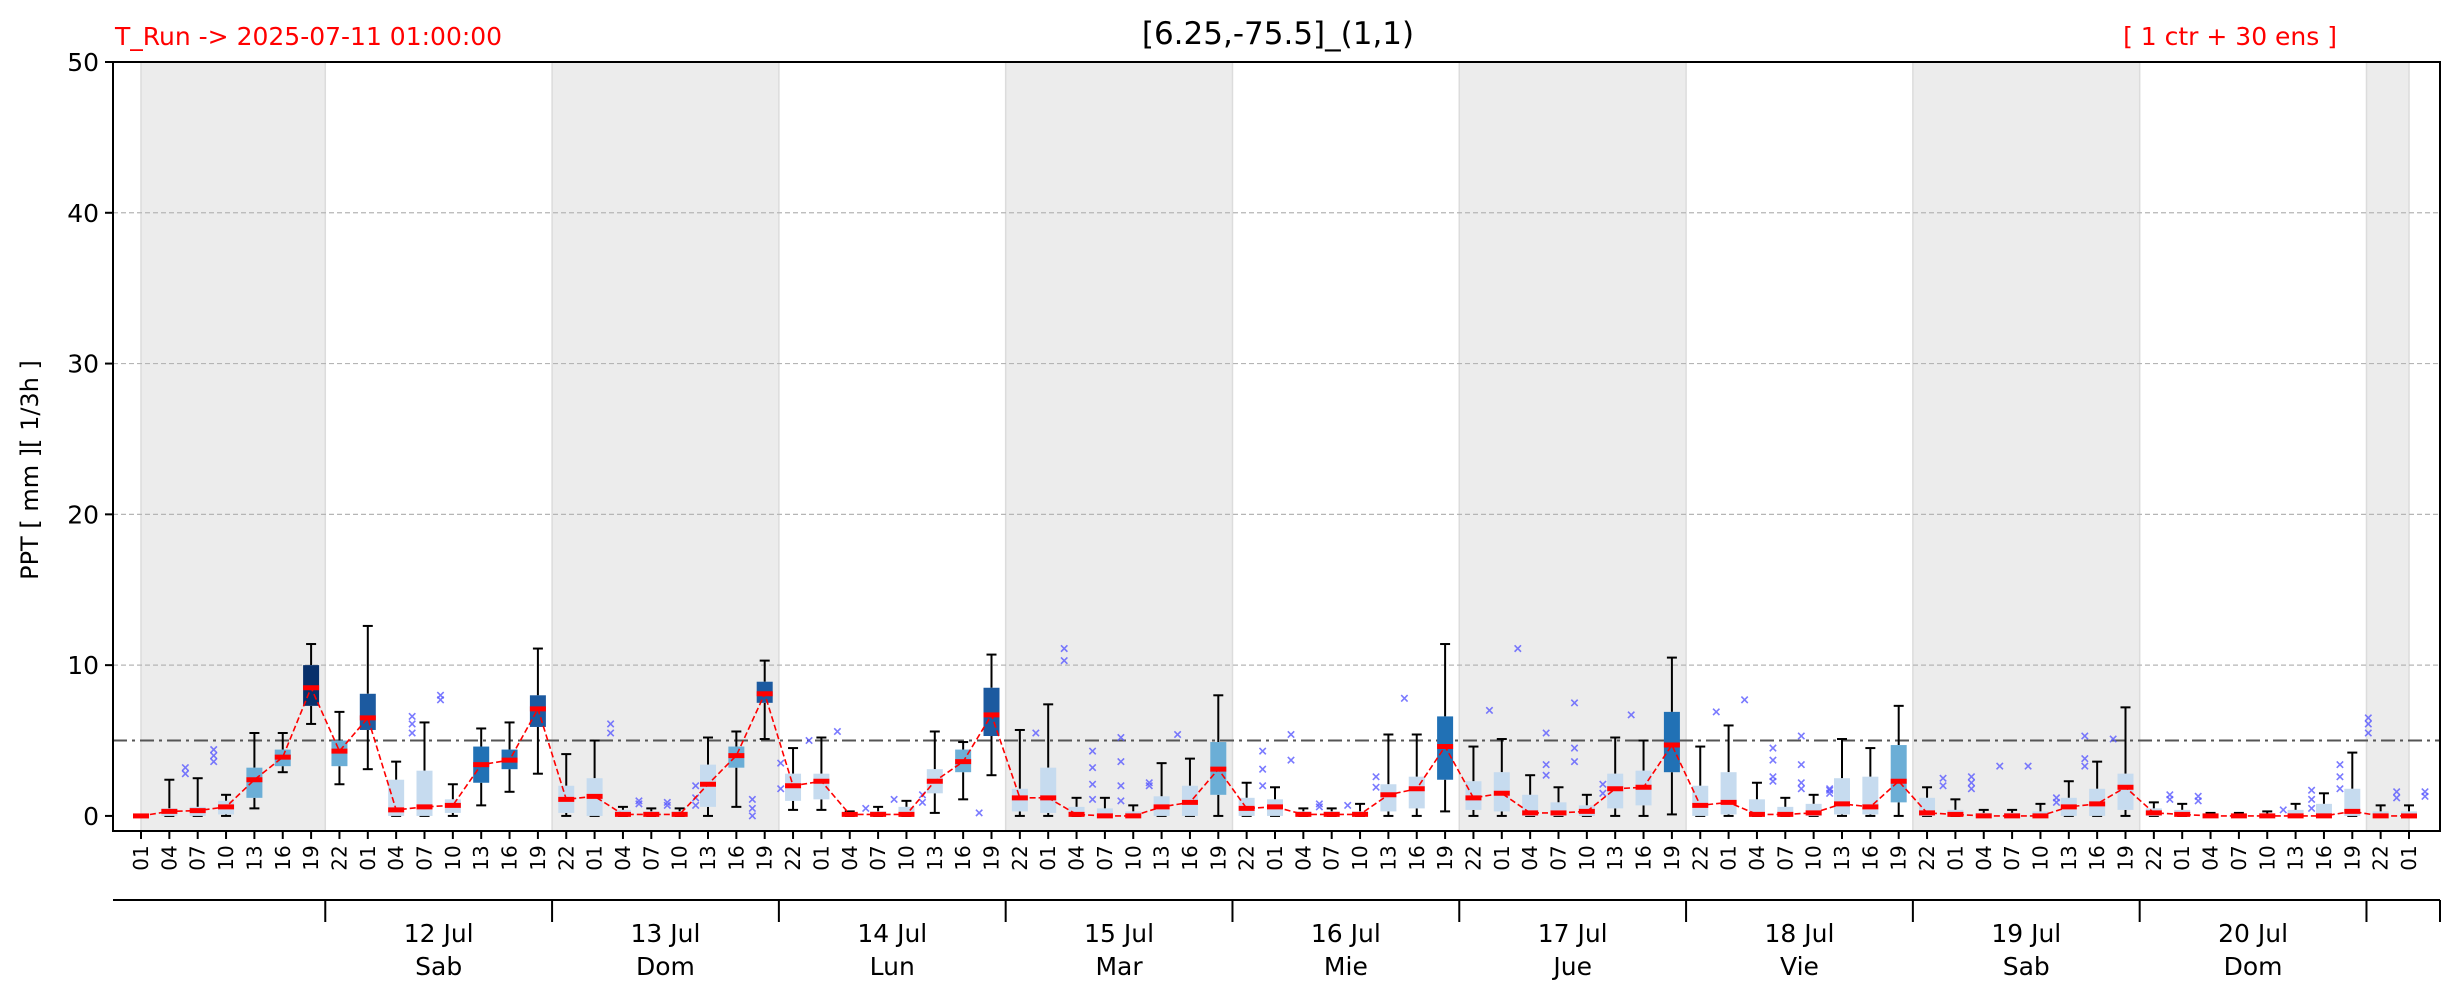  Describe the element at coordinates (1573, 933) in the screenshot. I see `day-date-label: 17 Jul` at that location.